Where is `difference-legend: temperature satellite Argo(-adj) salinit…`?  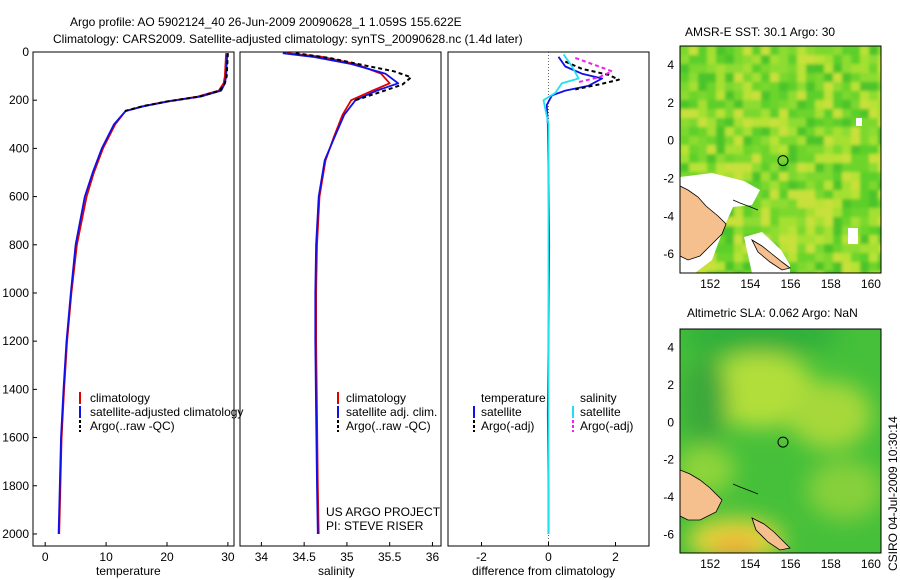
difference-legend: temperature satellite Argo(-adj) salinit… is located at coordinates (553, 412).